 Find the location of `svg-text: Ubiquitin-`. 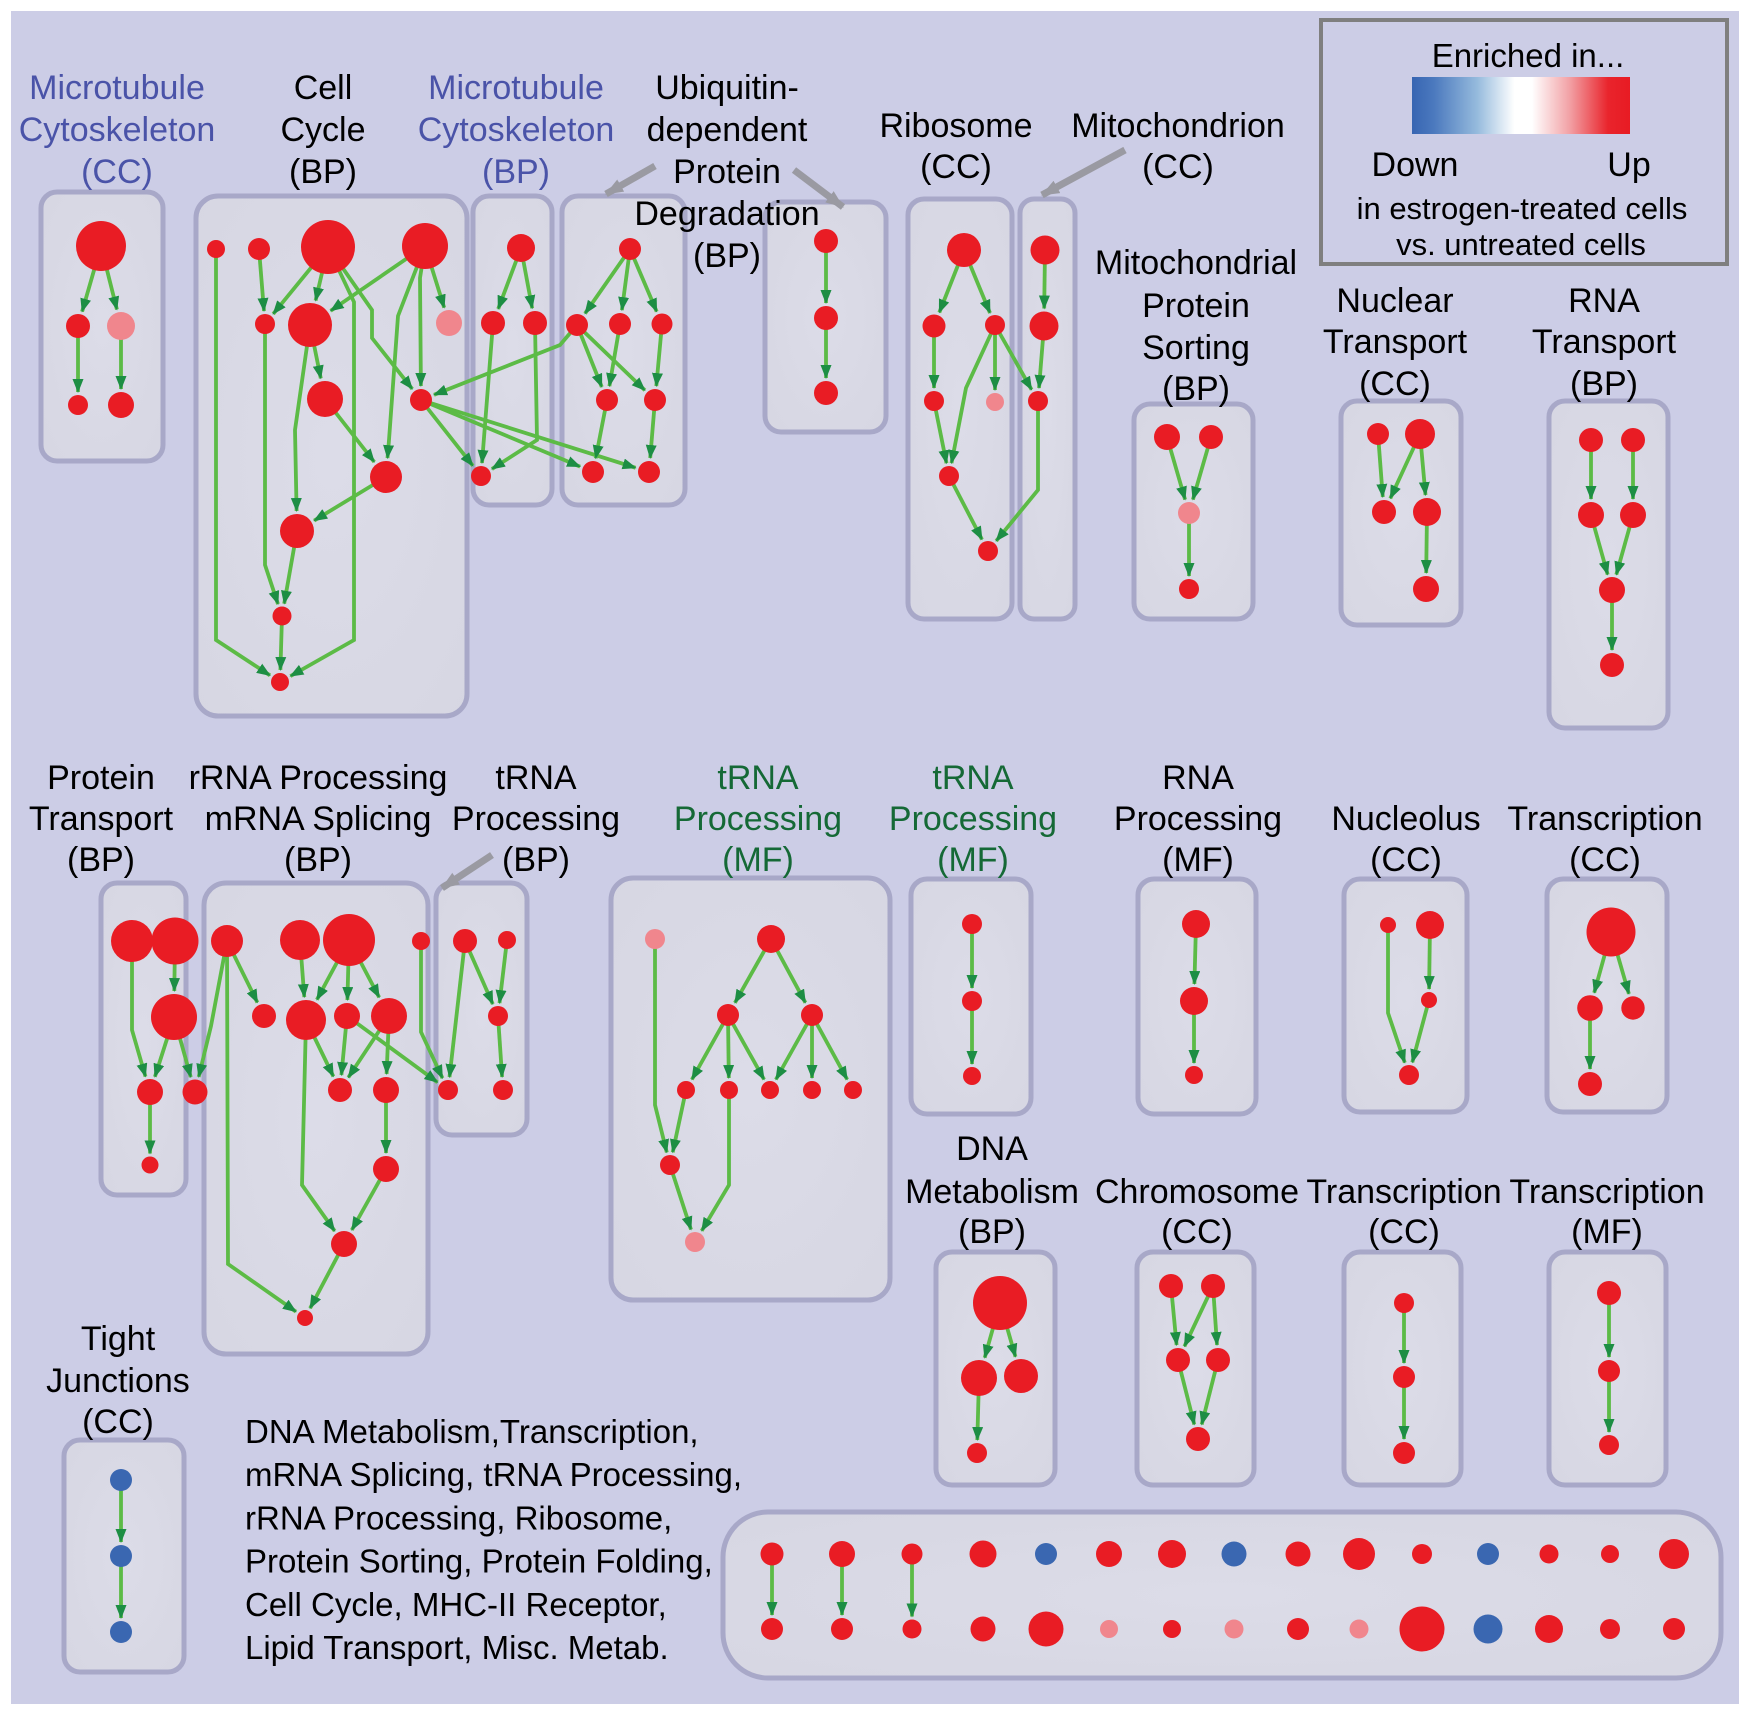

svg-text: Ubiquitin- is located at coordinates (727, 88).